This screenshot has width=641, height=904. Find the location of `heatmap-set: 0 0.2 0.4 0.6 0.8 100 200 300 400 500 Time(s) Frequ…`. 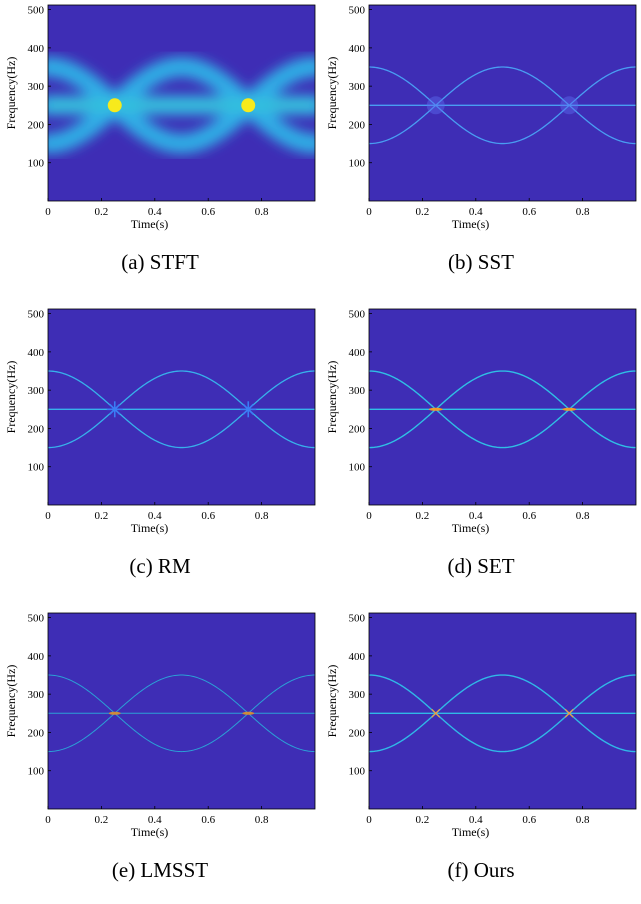

heatmap-set: 0 0.2 0.4 0.6 0.8 100 200 300 400 500 Time(s) Frequ… is located at coordinates (481, 421).